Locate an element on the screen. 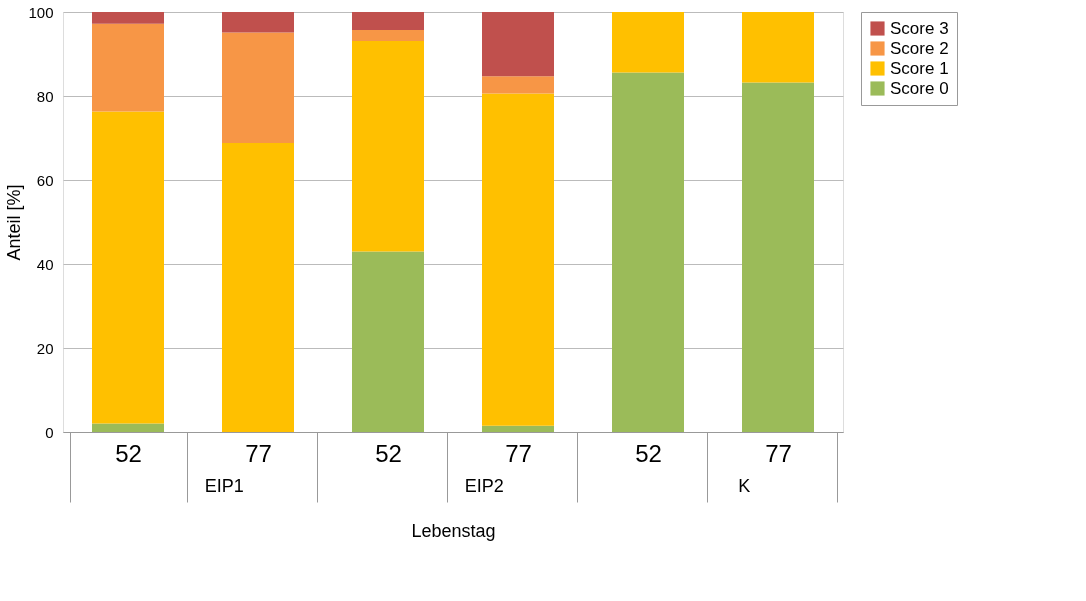 This screenshot has height=601, width=1086. y-tick-label: 80 is located at coordinates (45, 96).